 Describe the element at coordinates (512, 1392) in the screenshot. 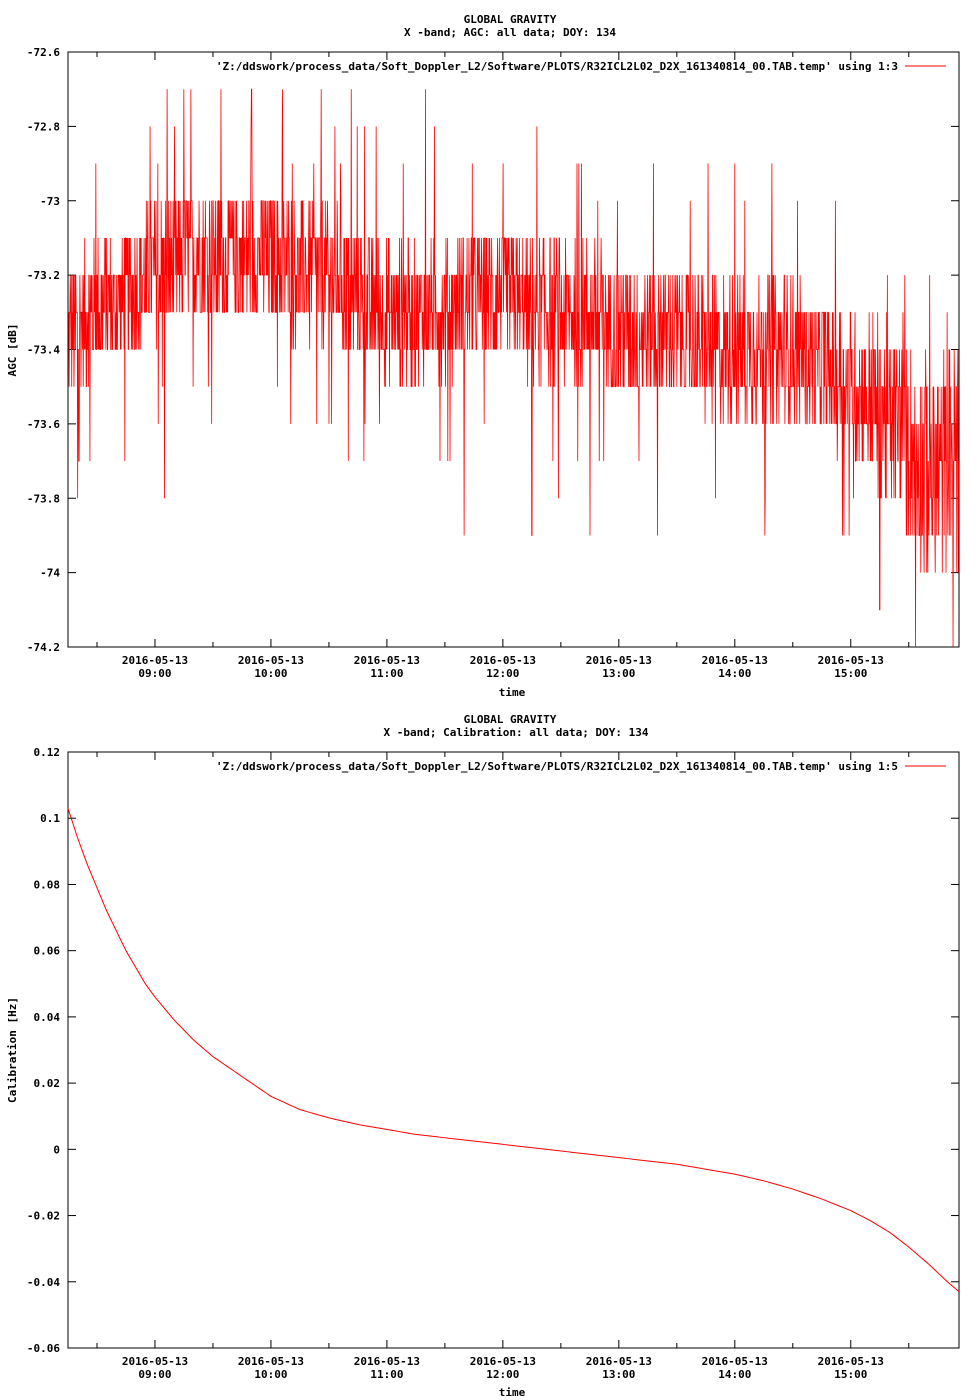

I see `calibration-x-axis-label: time` at that location.